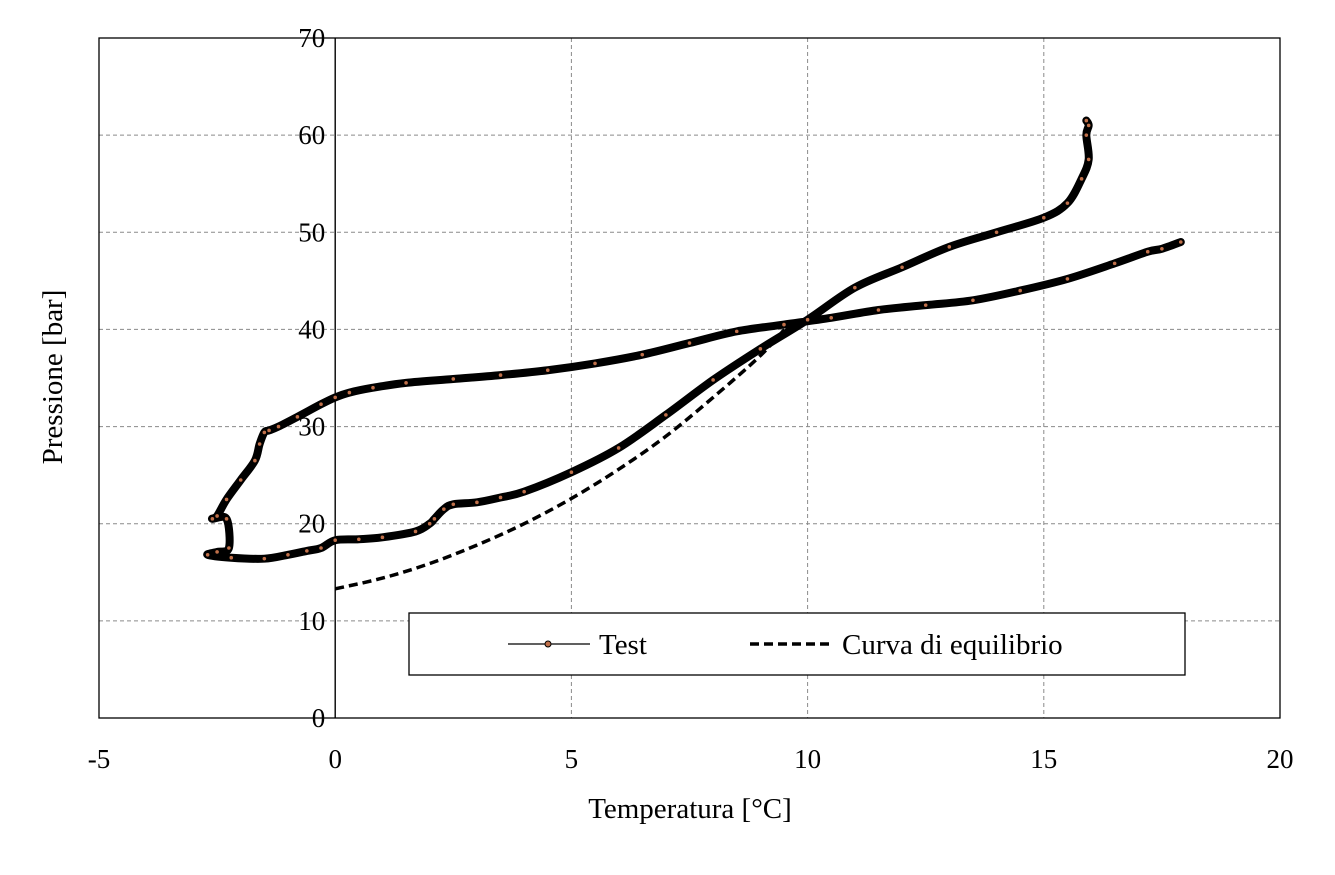 This screenshot has width=1335, height=875. What do you see at coordinates (807, 759) in the screenshot?
I see `x-tick-label: 10` at bounding box center [807, 759].